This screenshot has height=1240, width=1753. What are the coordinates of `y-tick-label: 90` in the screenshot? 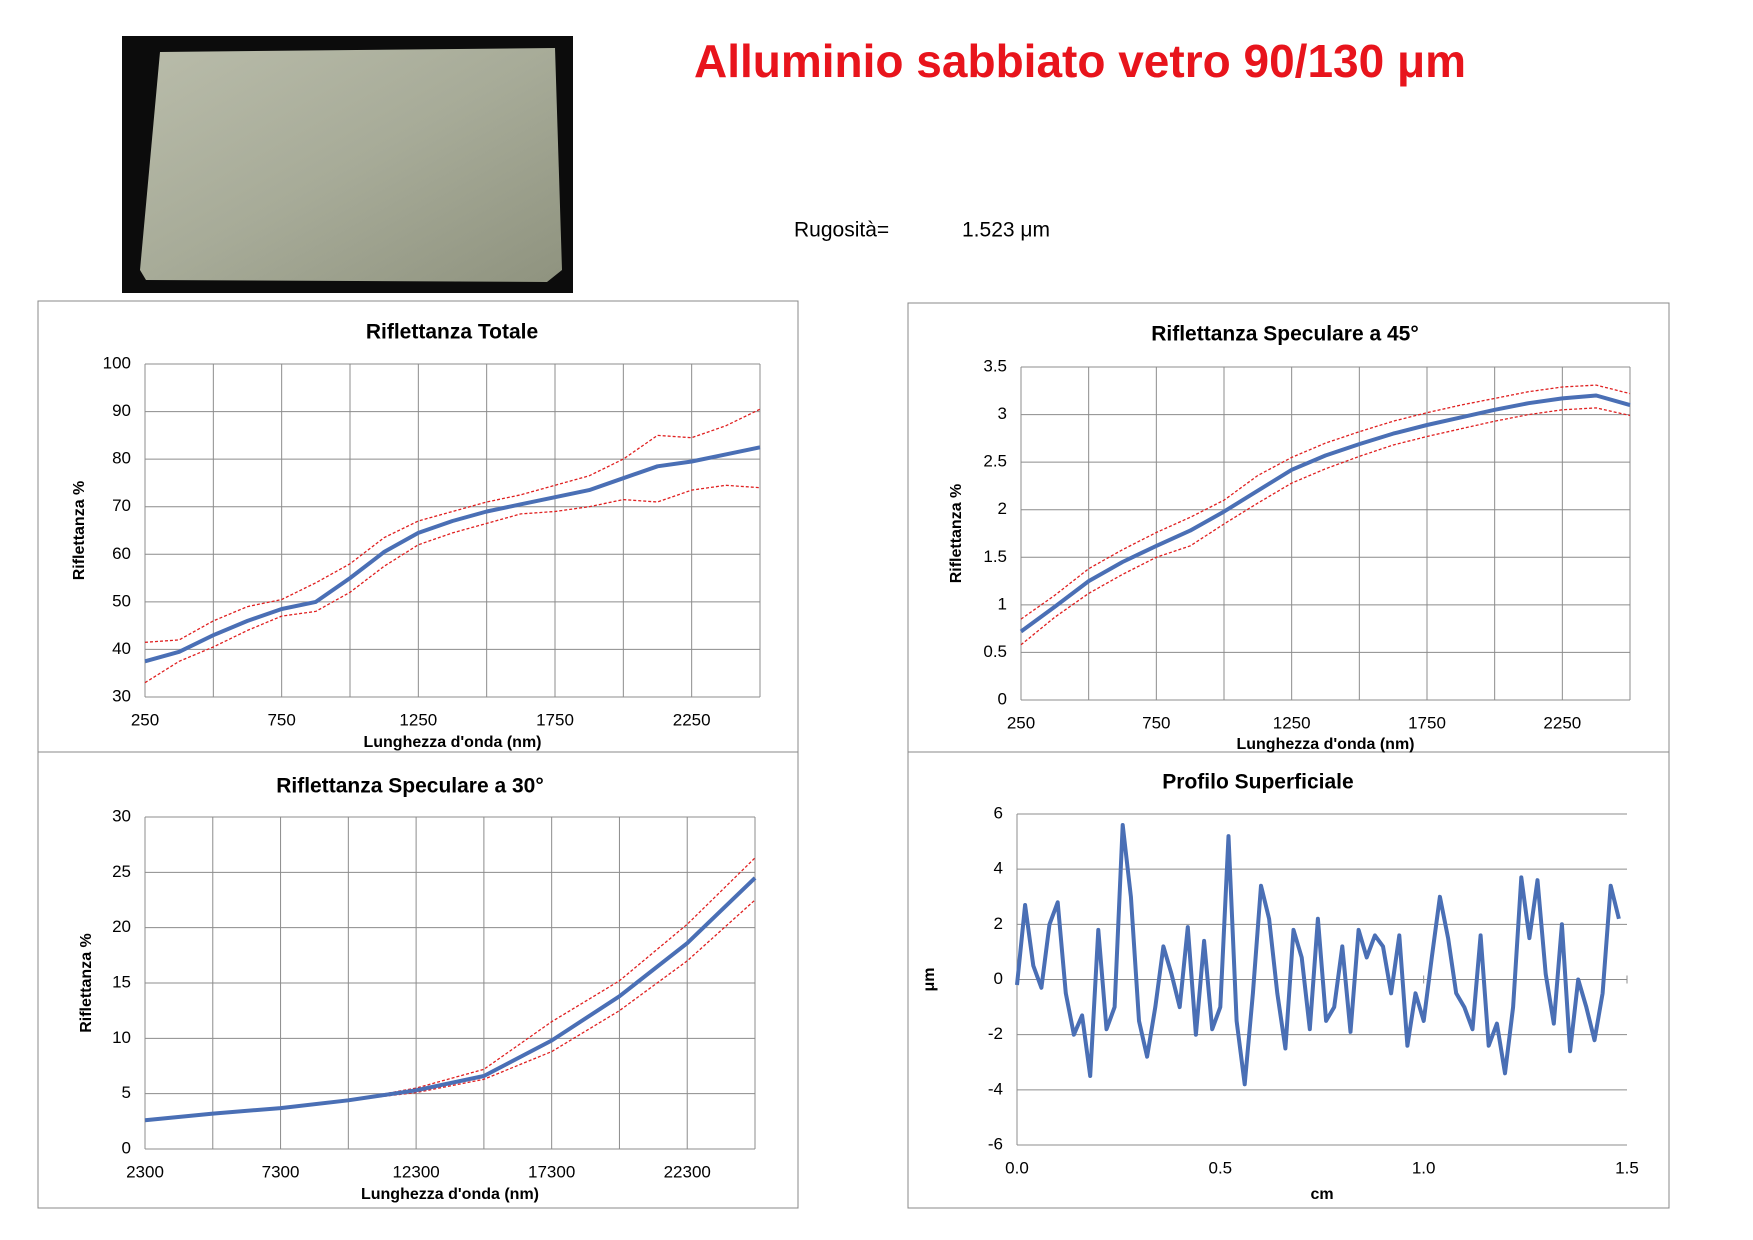 It's located at (121, 410).